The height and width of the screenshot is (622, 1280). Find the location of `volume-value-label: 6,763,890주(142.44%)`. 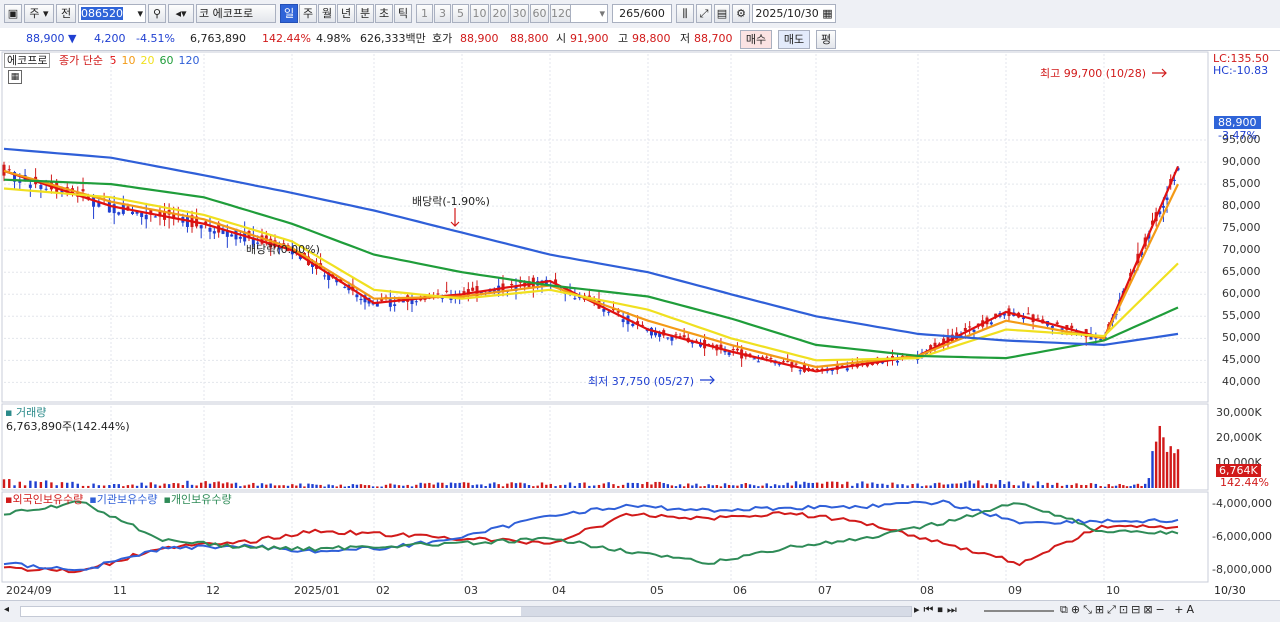

volume-value-label: 6,763,890주(142.44%) is located at coordinates (68, 426).